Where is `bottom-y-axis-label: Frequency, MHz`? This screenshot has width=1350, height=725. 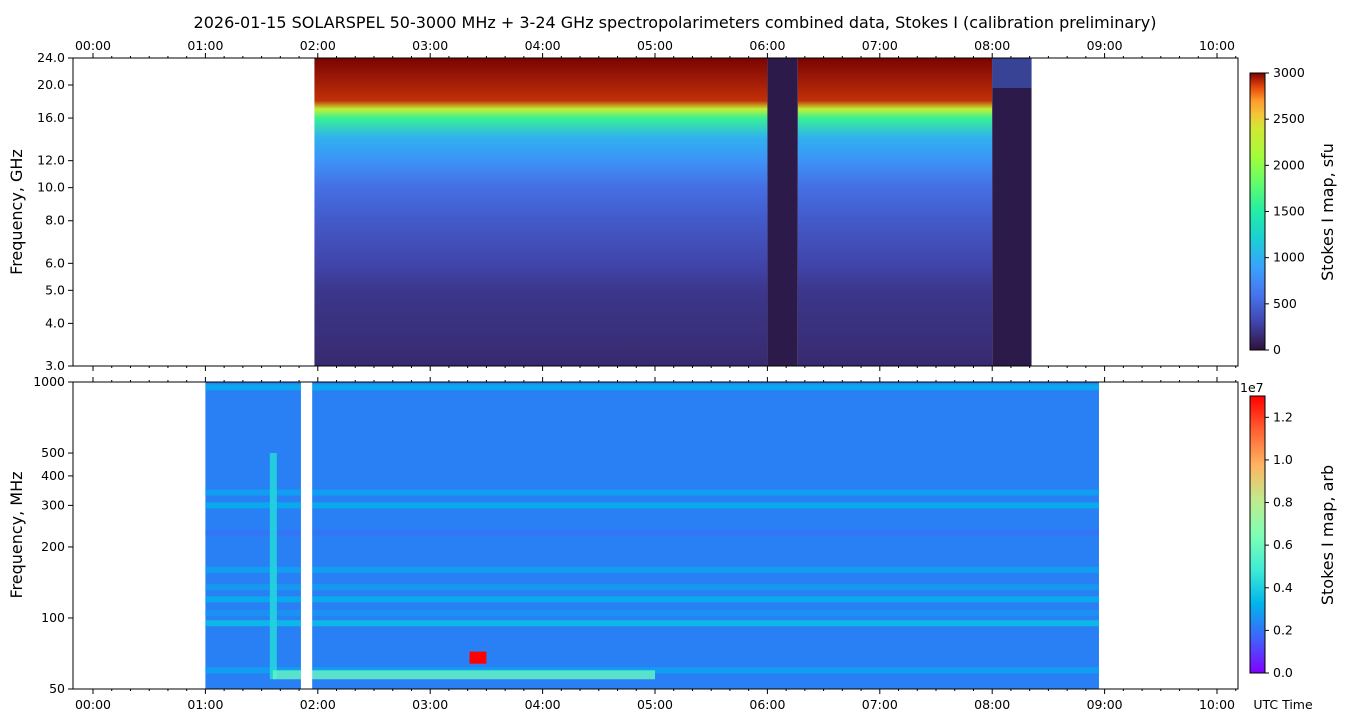 bottom-y-axis-label: Frequency, MHz is located at coordinates (16, 534).